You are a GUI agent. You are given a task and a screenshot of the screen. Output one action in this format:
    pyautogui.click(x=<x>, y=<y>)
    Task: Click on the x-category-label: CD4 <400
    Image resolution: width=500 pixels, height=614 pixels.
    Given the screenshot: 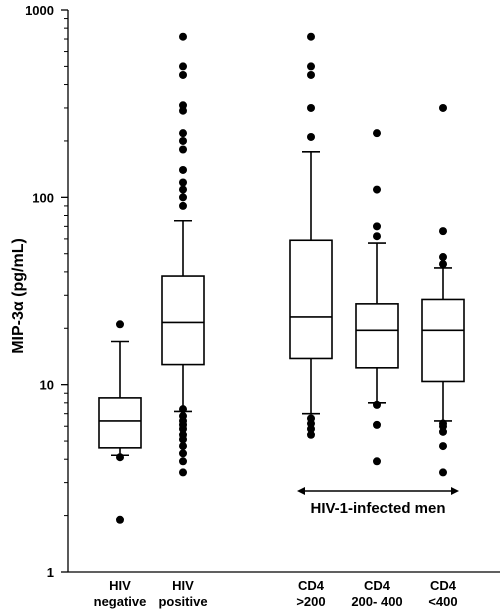 What is the action you would take?
    pyautogui.click(x=442, y=593)
    